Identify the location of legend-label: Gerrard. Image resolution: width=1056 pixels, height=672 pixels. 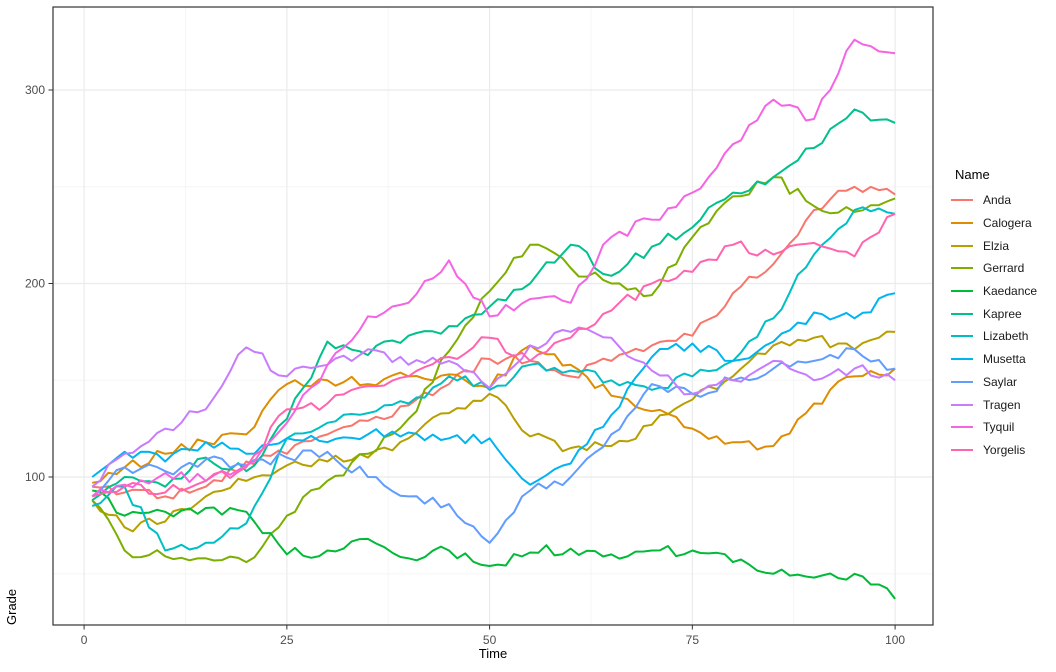
(1004, 268).